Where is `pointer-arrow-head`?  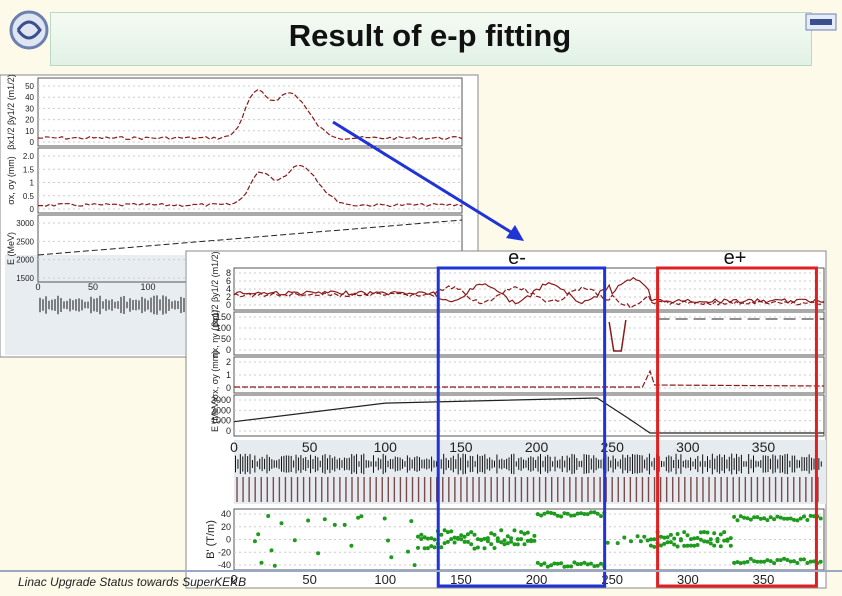 pointer-arrow-head is located at coordinates (515, 233).